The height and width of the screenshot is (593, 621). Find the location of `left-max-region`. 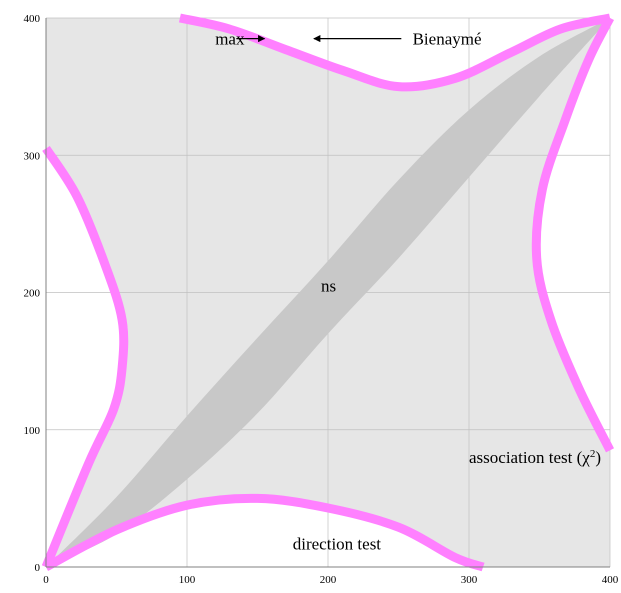

left-max-region is located at coordinates (85, 357).